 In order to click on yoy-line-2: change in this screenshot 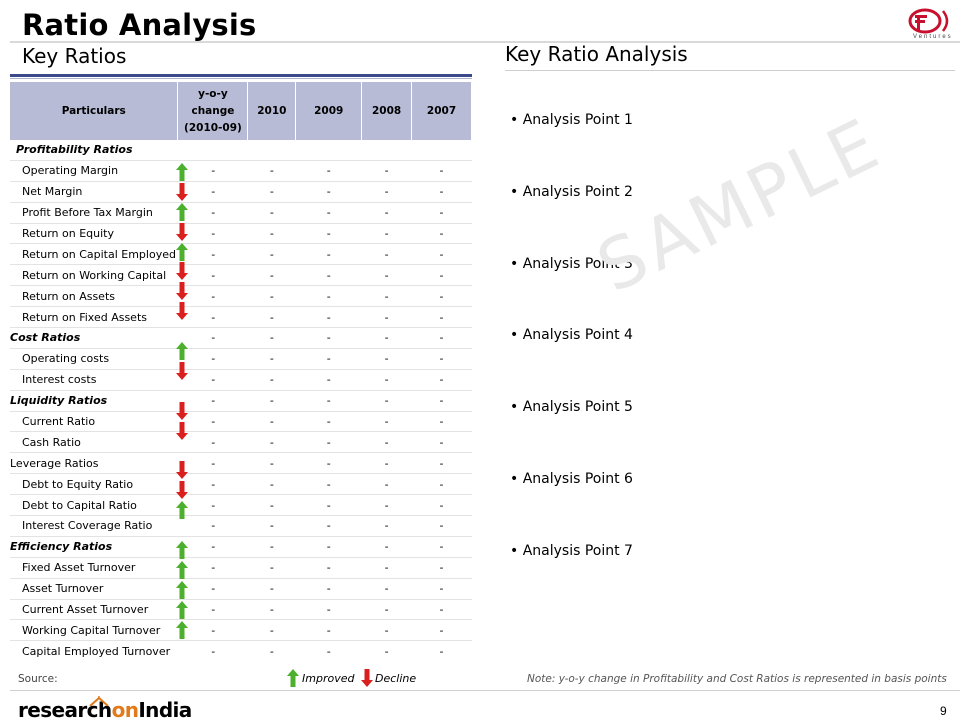, I will do `click(213, 110)`.